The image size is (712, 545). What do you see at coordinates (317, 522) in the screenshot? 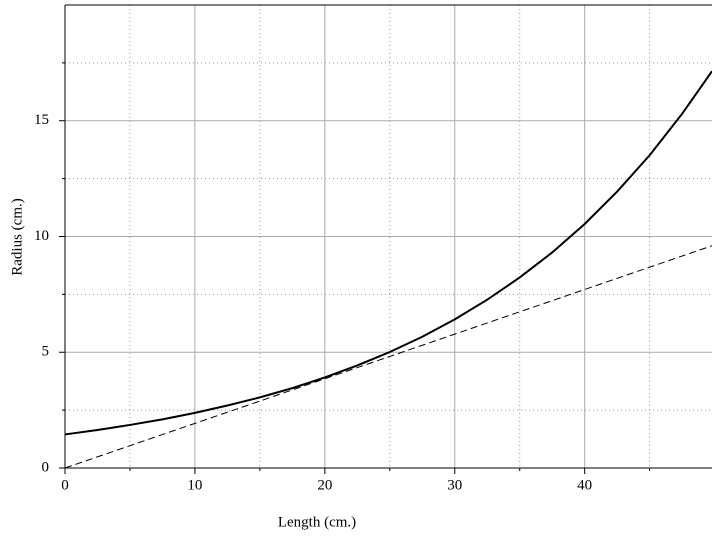
I see `x-axis-label: Length (cm.)` at bounding box center [317, 522].